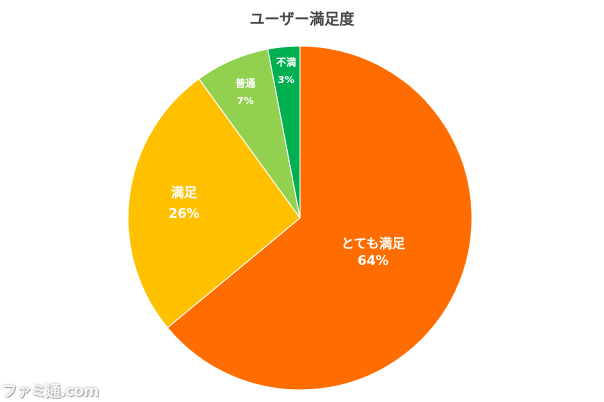 This screenshot has height=402, width=604. Describe the element at coordinates (373, 244) in the screenshot. I see `slice-category-label-1: とても満足` at that location.